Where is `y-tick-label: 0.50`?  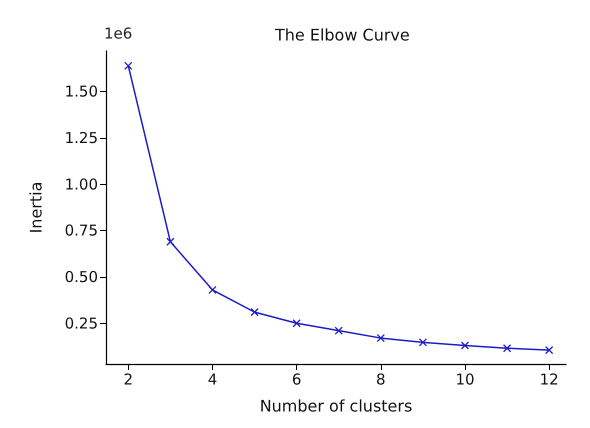 y-tick-label: 0.50 is located at coordinates (81, 277).